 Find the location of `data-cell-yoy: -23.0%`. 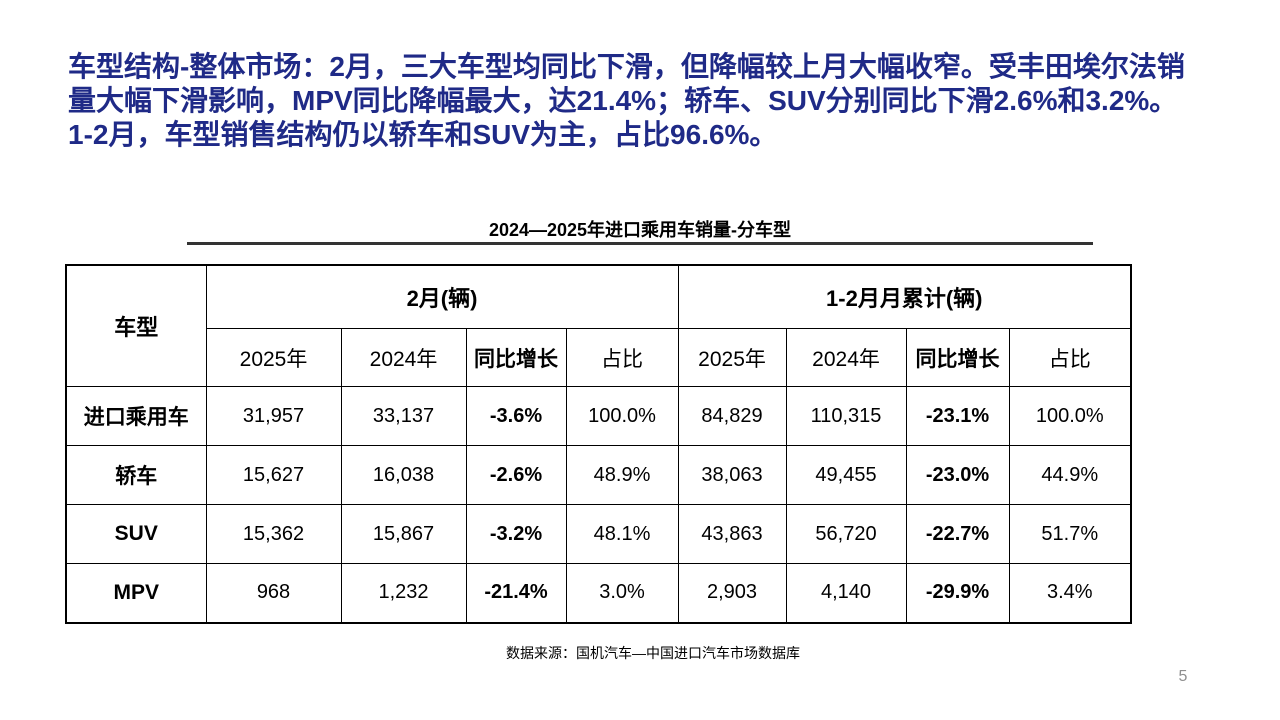

data-cell-yoy: -23.0% is located at coordinates (957, 475).